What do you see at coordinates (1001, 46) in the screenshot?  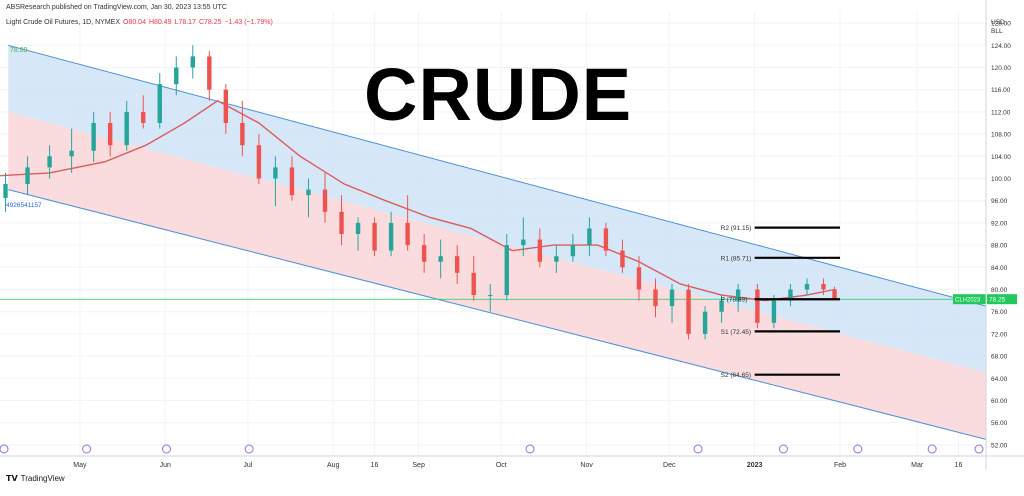 I see `y-tick-label: 124.00` at bounding box center [1001, 46].